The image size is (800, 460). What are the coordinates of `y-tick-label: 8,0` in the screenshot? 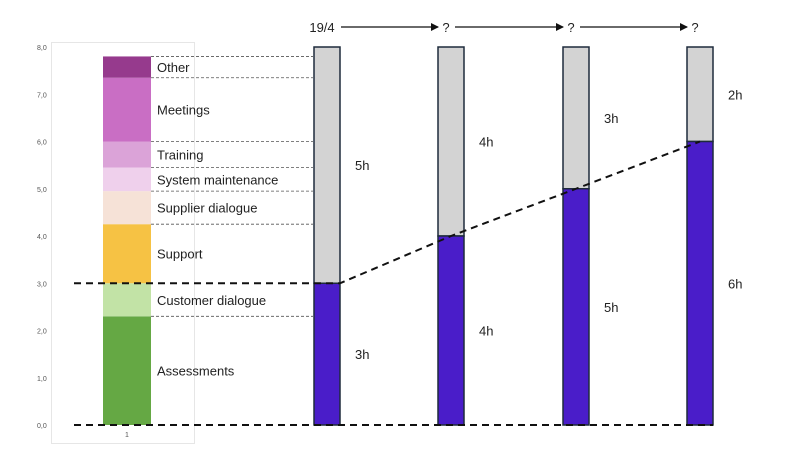 It's located at (42, 48).